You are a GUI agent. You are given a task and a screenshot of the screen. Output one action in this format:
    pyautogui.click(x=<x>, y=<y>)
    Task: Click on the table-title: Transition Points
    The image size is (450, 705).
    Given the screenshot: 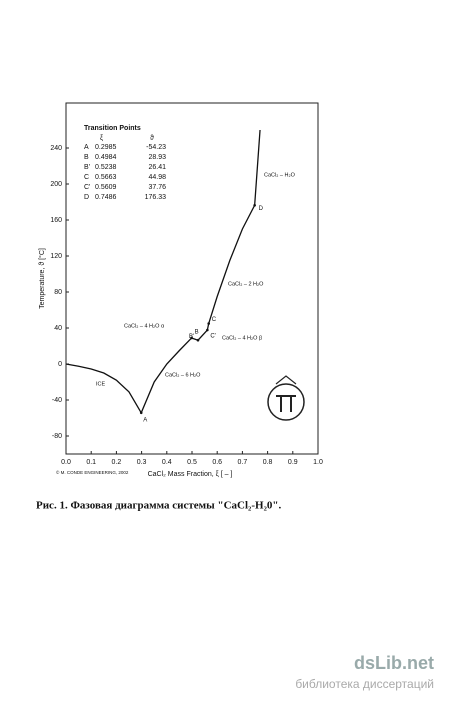 What is the action you would take?
    pyautogui.click(x=112, y=128)
    